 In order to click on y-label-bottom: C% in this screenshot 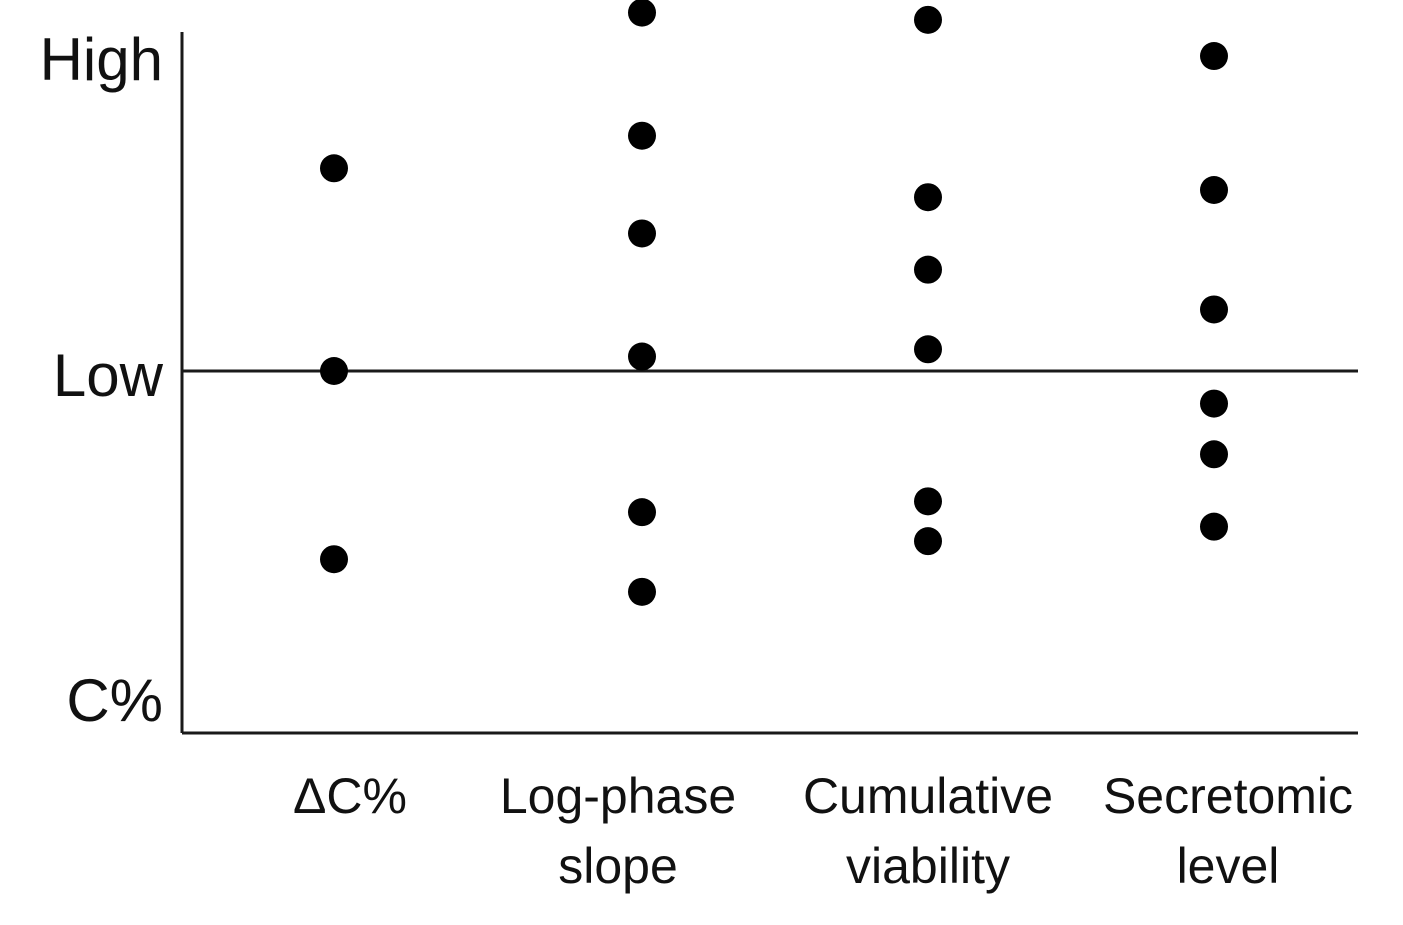, I will do `click(114, 700)`.